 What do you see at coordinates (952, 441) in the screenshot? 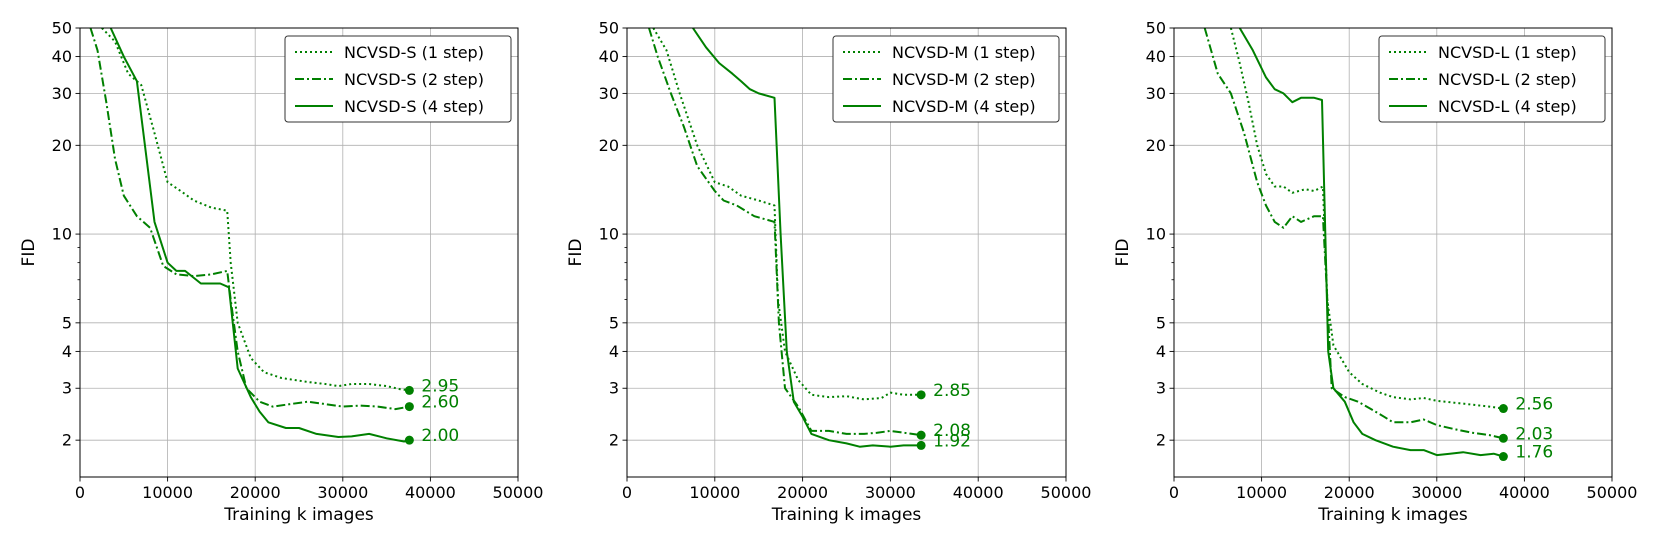
I see `end-value-label: 1.92` at bounding box center [952, 441].